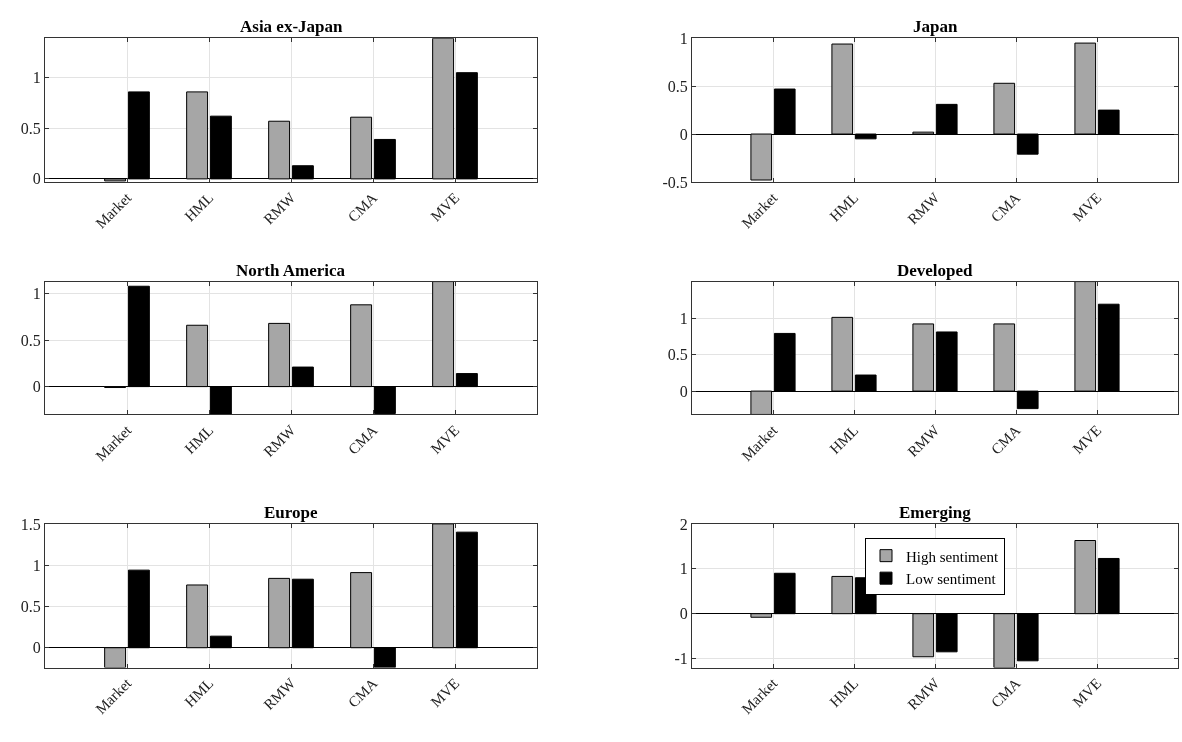 The height and width of the screenshot is (742, 1182). What do you see at coordinates (292, 26) in the screenshot?
I see `chart-title: Asia ex-Japan` at bounding box center [292, 26].